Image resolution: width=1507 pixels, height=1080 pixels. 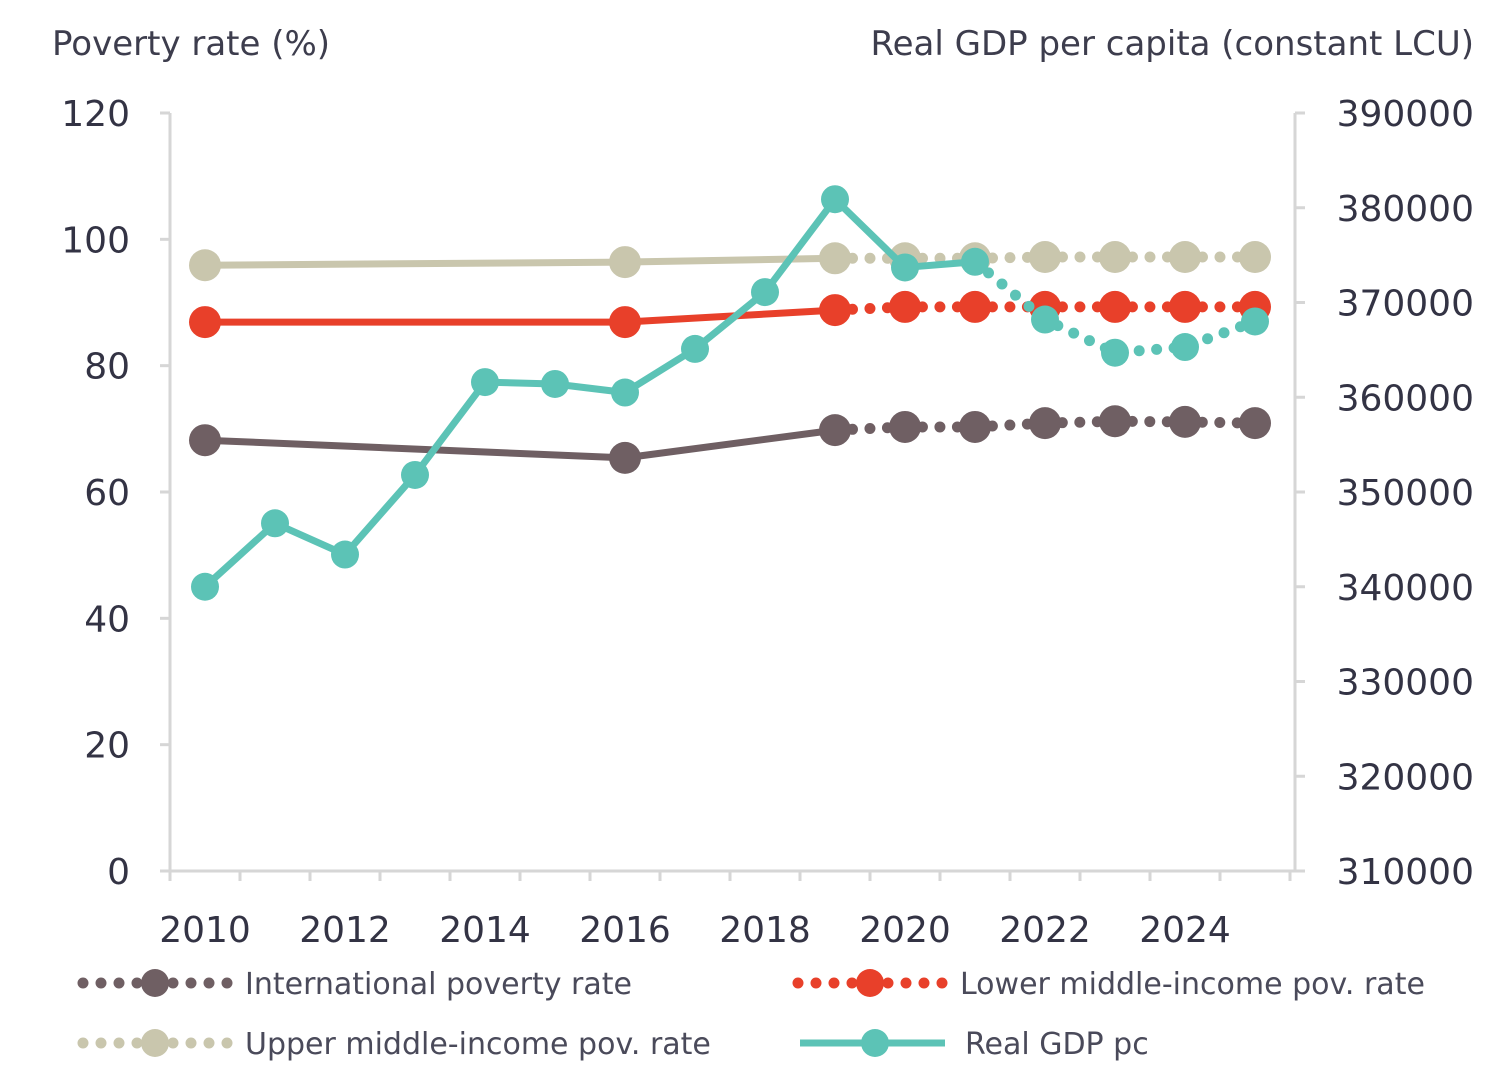 I want to click on left-axis-title: Poverty rate (%), so click(x=191, y=44).